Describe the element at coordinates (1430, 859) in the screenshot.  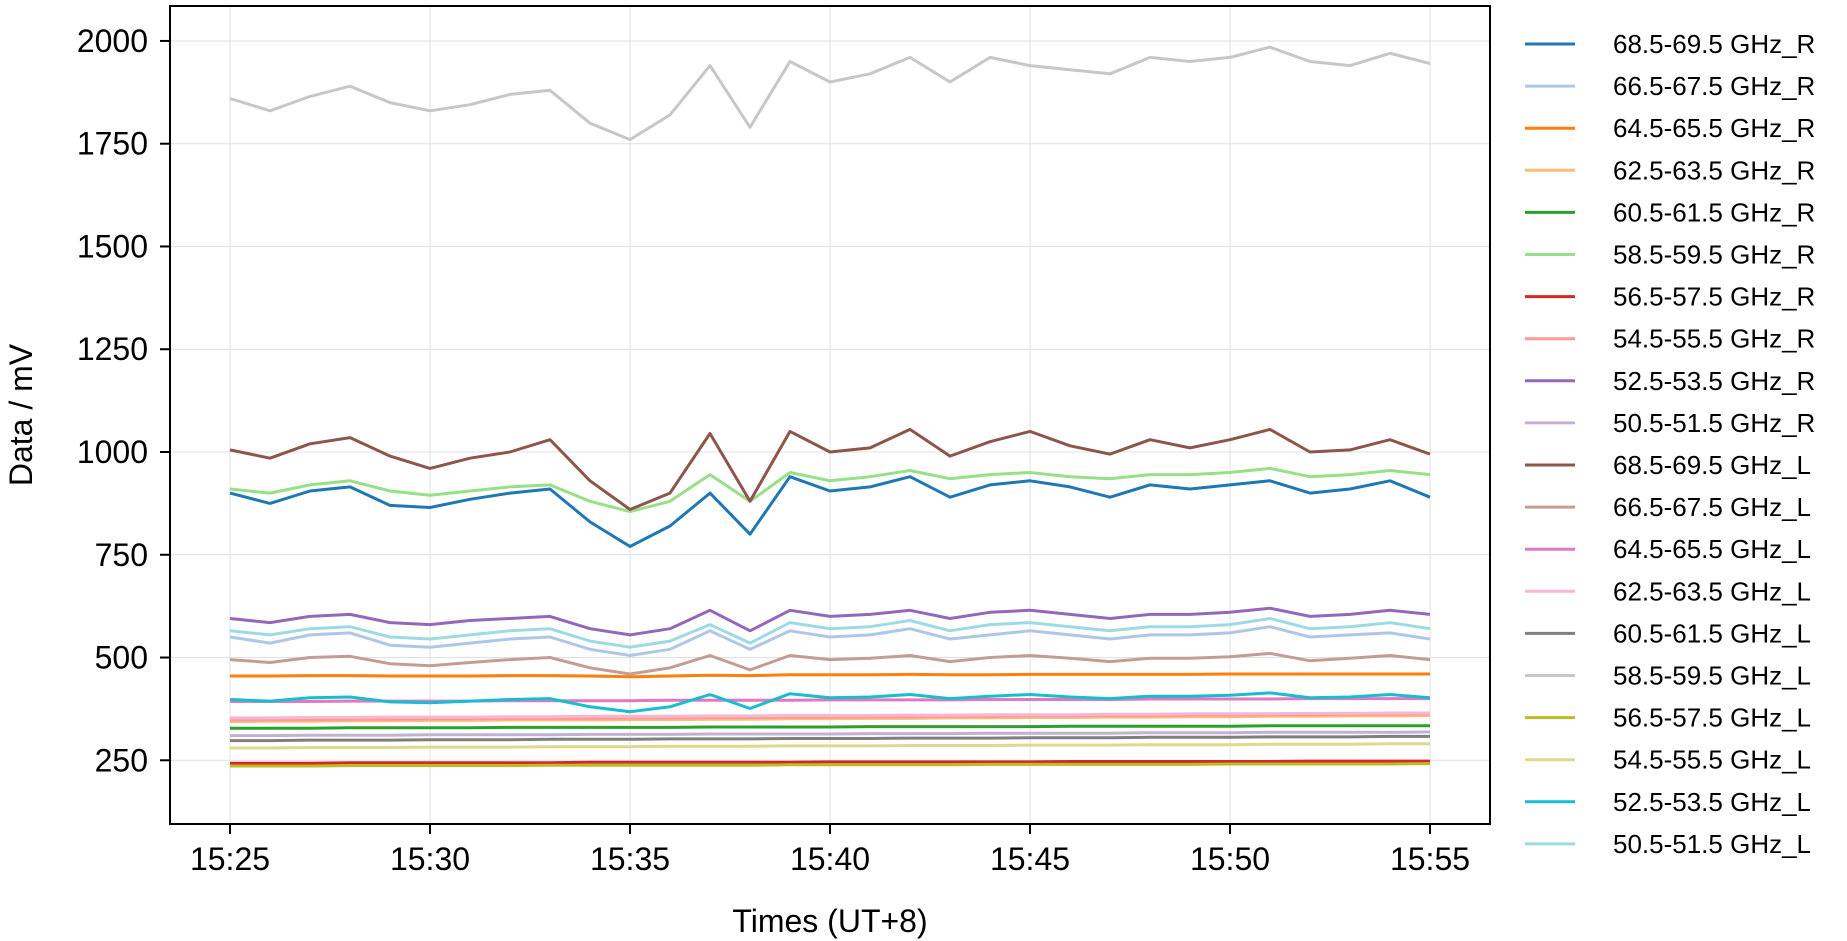
I see `x-tick-label: 15:55` at that location.